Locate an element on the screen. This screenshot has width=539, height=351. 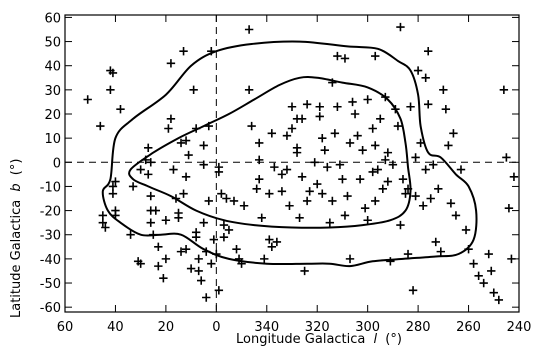
x-axis-label: Longitude Galactica is located at coordinates (300, 339).